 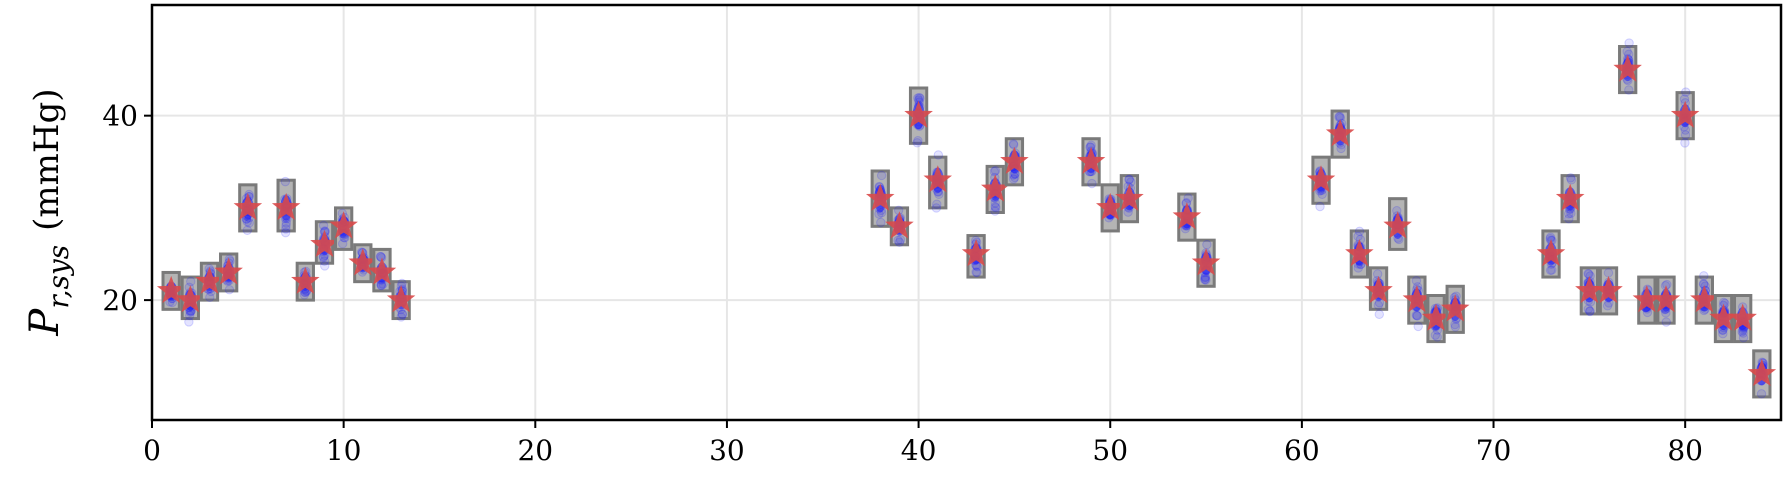 I want to click on x-tick-label: 70, so click(x=1494, y=450).